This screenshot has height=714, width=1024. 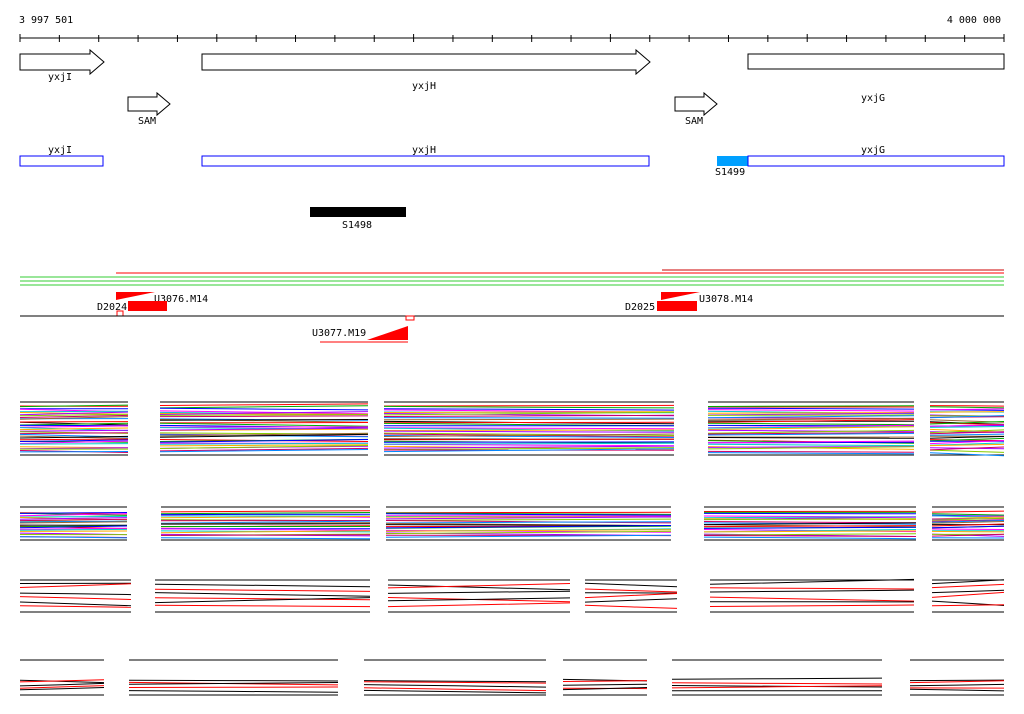 What do you see at coordinates (147, 306) in the screenshot?
I see `upshift-box-u3076` at bounding box center [147, 306].